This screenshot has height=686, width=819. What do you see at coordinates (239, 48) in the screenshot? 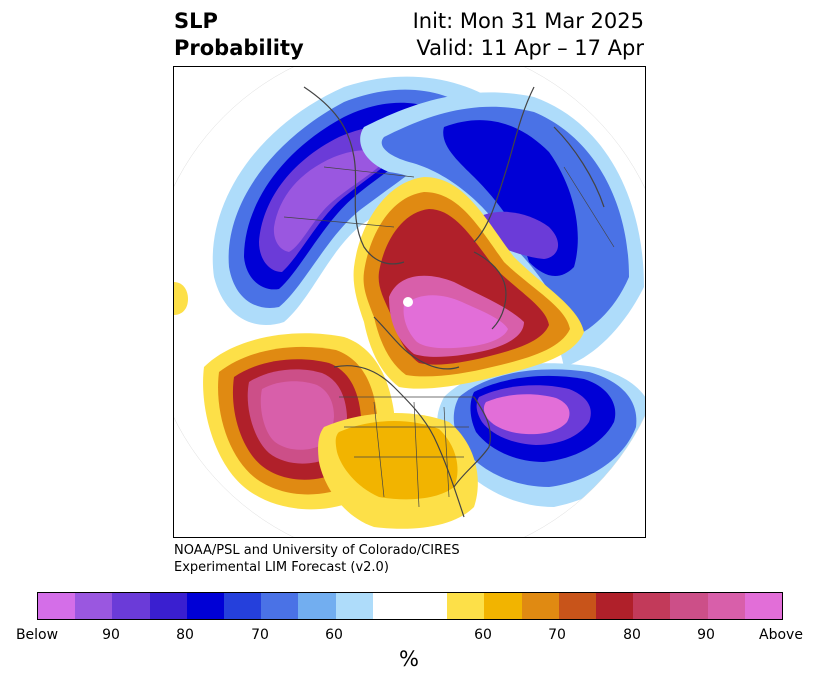
I see `title-line-2: Probability` at bounding box center [239, 48].